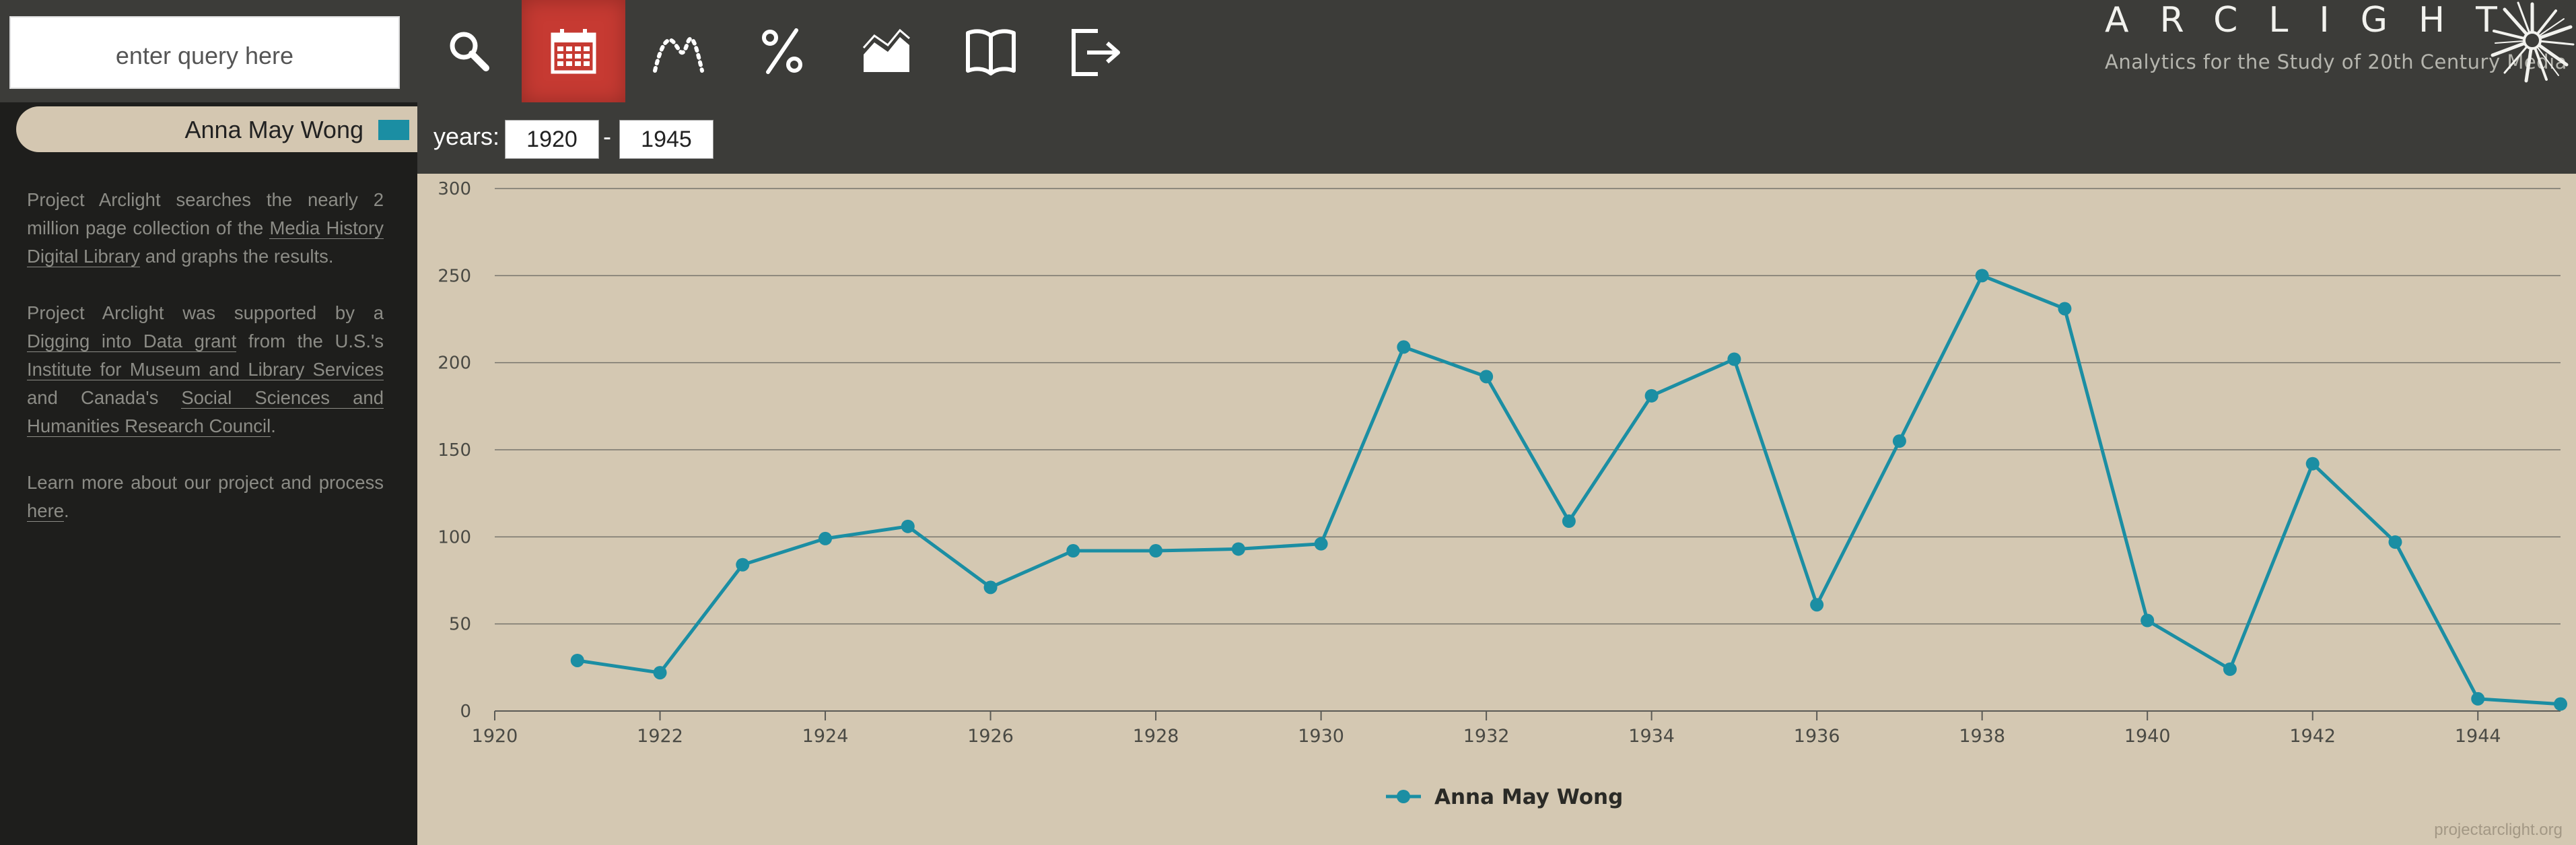 This screenshot has height=845, width=2576. Describe the element at coordinates (454, 363) in the screenshot. I see `y-tick-label: 200` at that location.